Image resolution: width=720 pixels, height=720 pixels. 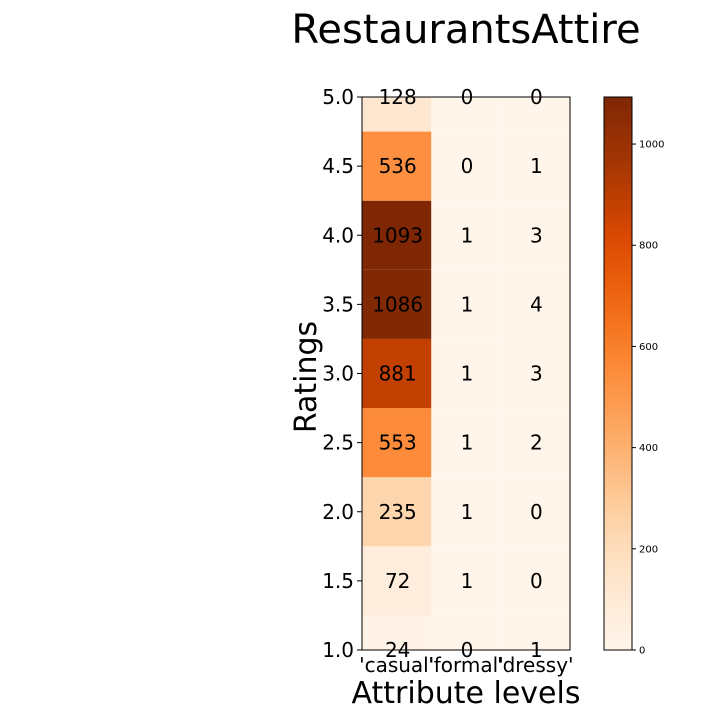 I want to click on cell-value-label: 1093, so click(x=397, y=235).